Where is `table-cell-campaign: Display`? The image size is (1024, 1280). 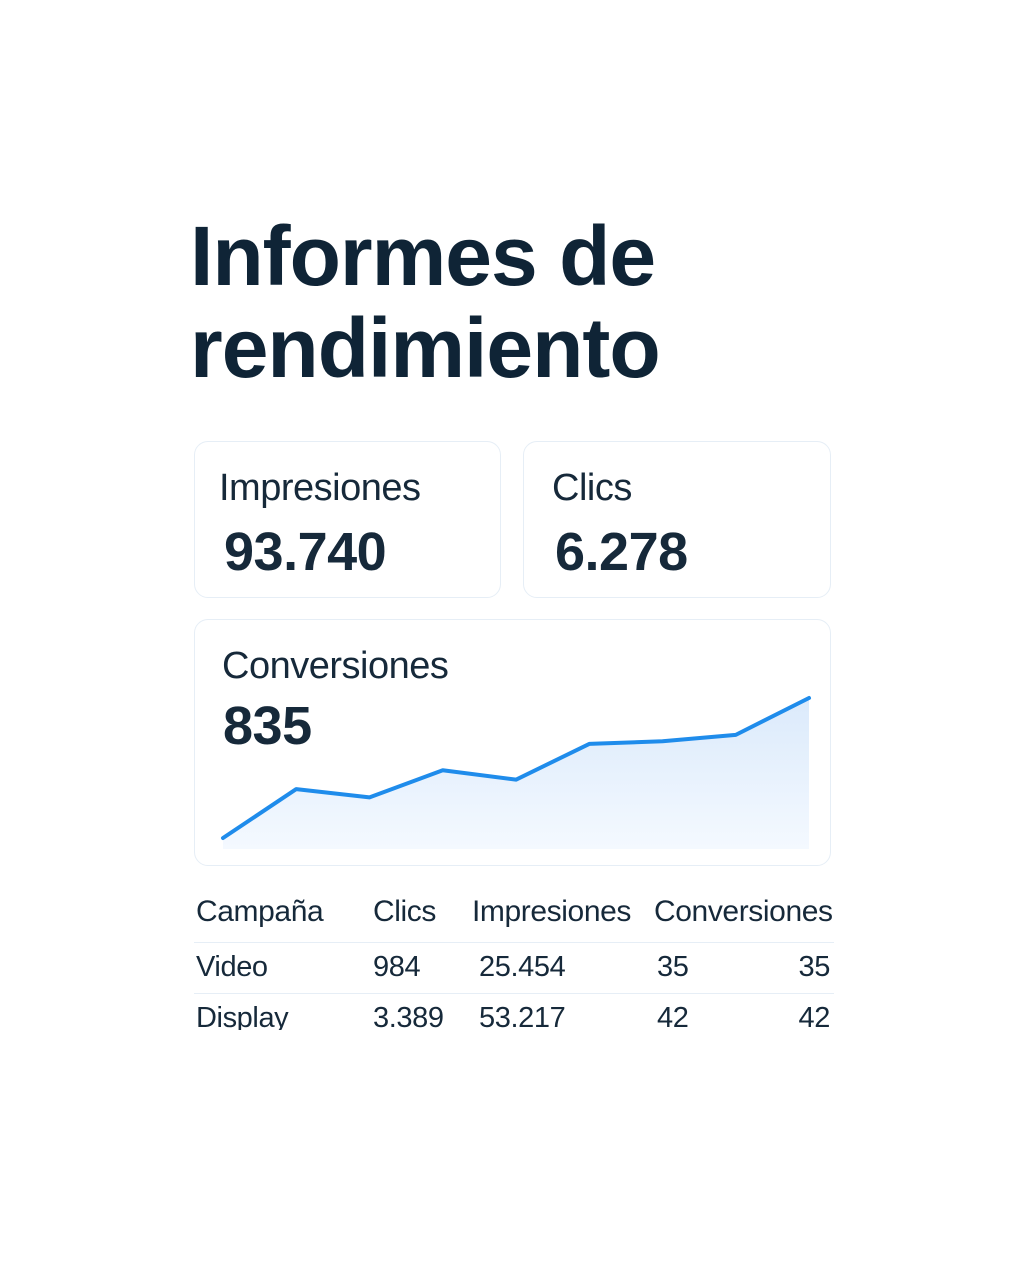
table-cell-campaign: Display is located at coordinates (242, 1016).